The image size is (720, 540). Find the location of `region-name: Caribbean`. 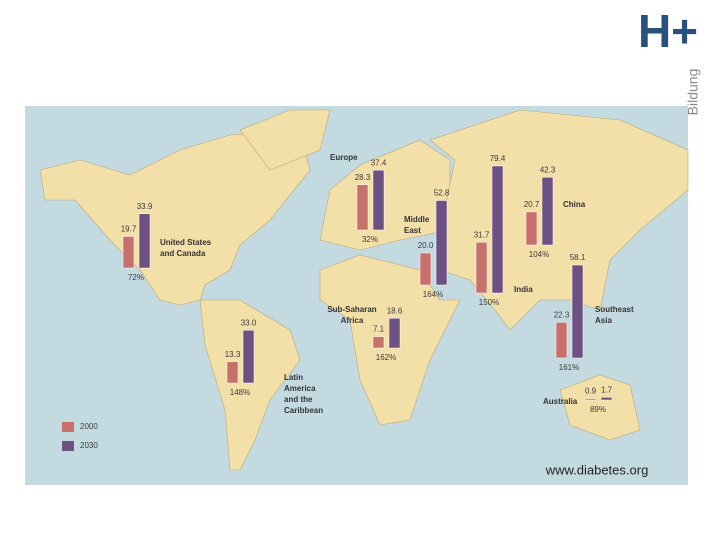

region-name: Caribbean is located at coordinates (303, 410).